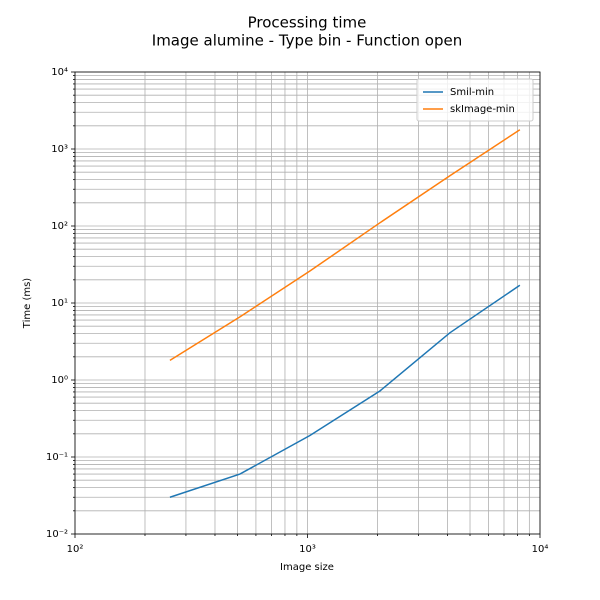  I want to click on y-tick-label: 10¹, so click(59, 303).